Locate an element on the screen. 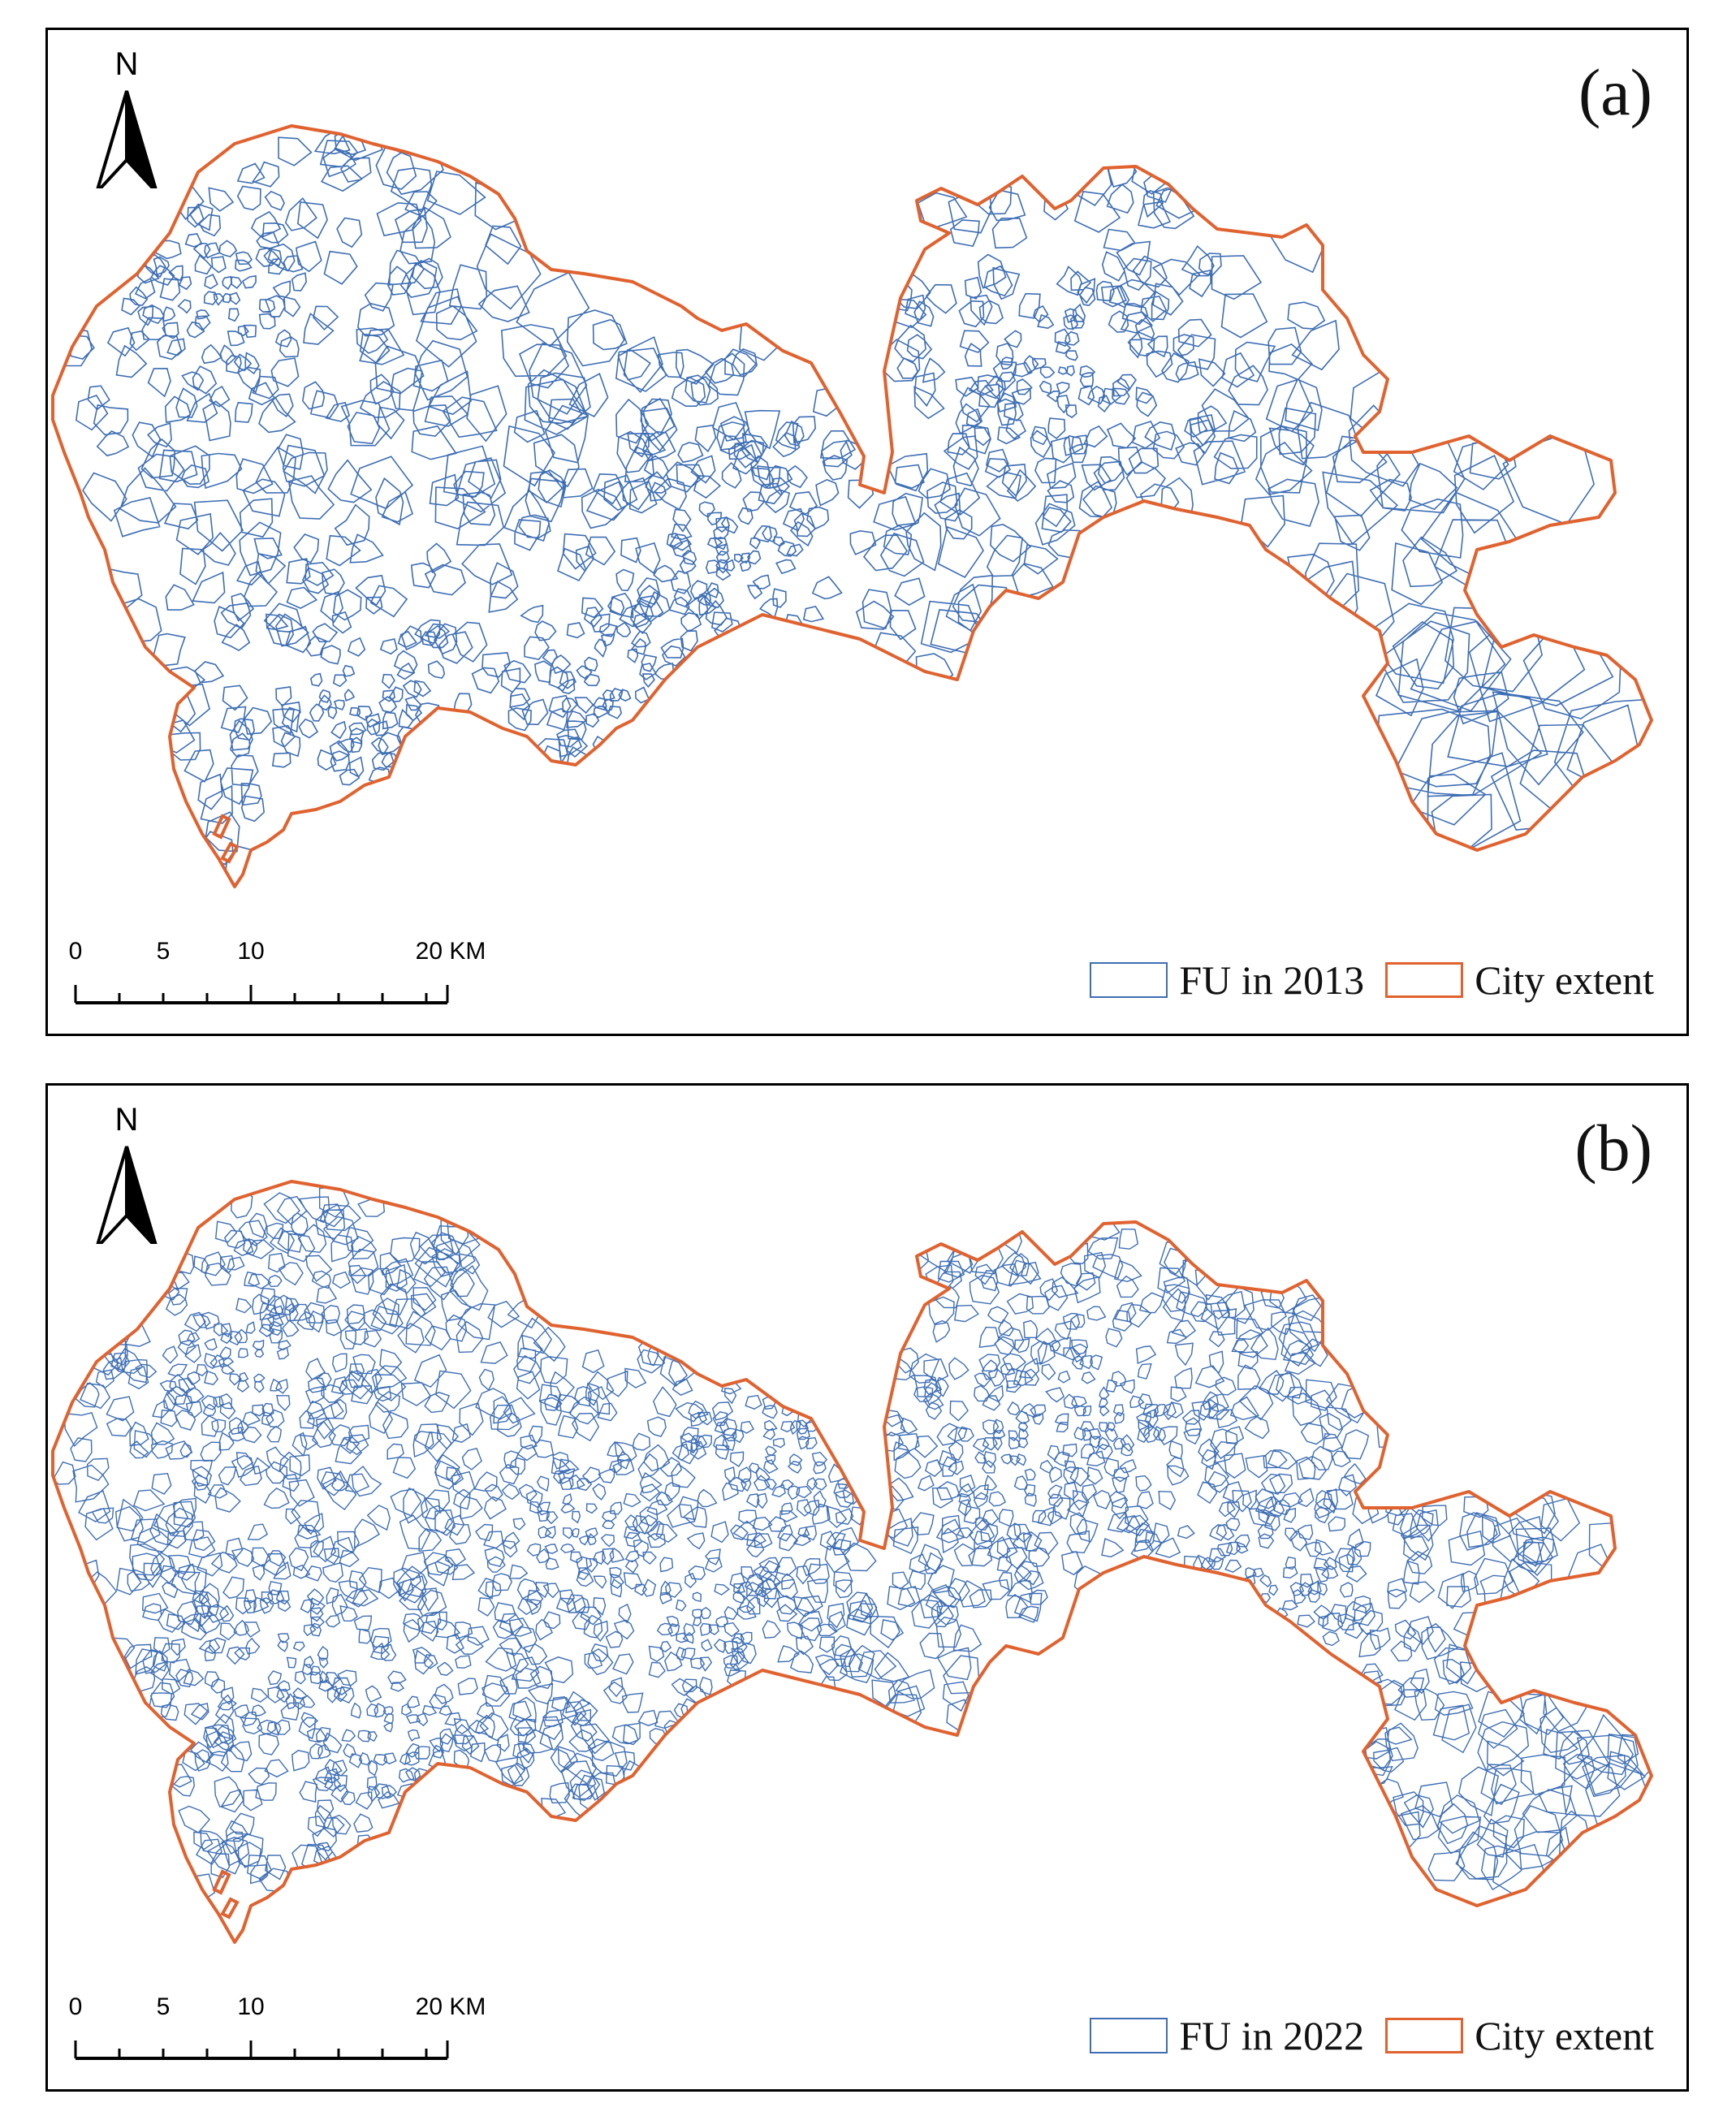 This screenshot has height=2116, width=1736. legend-a: FU in 2013 City extent is located at coordinates (1372, 980).